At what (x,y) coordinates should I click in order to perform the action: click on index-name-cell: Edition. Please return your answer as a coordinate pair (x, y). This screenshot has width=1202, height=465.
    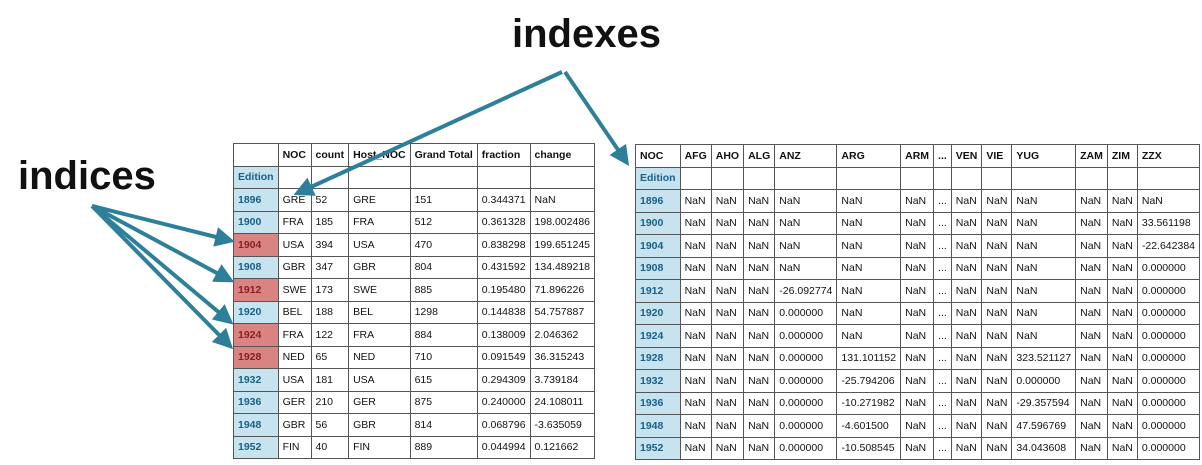
    Looking at the image, I should click on (256, 177).